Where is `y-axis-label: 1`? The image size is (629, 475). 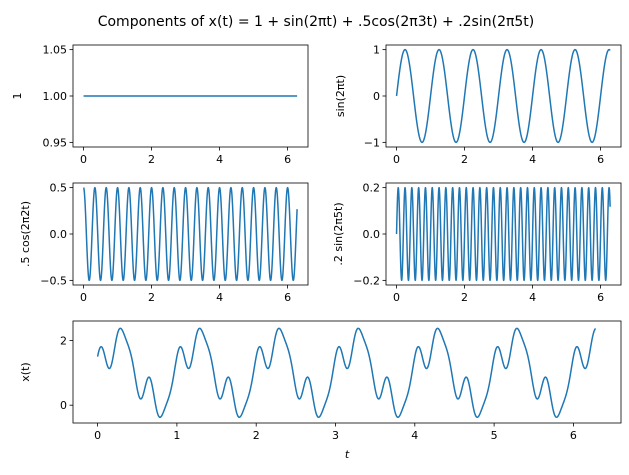
y-axis-label: 1 is located at coordinates (17, 96).